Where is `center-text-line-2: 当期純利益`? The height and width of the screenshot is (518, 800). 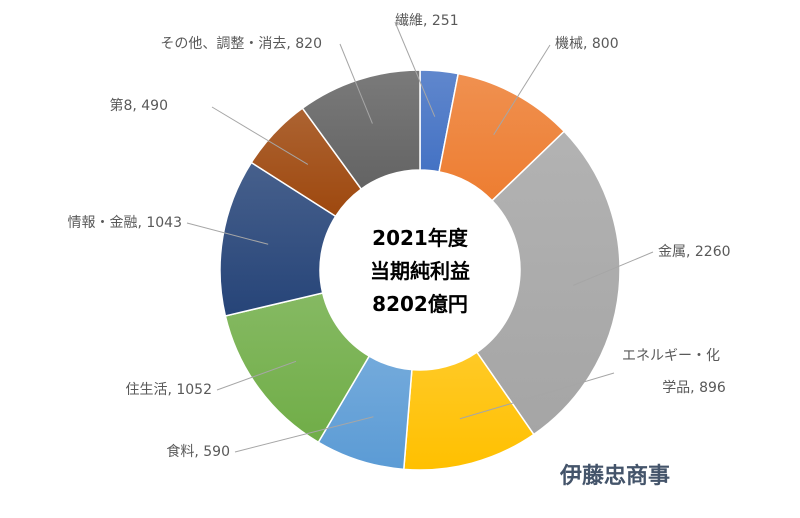 center-text-line-2: 当期純利益 is located at coordinates (420, 271).